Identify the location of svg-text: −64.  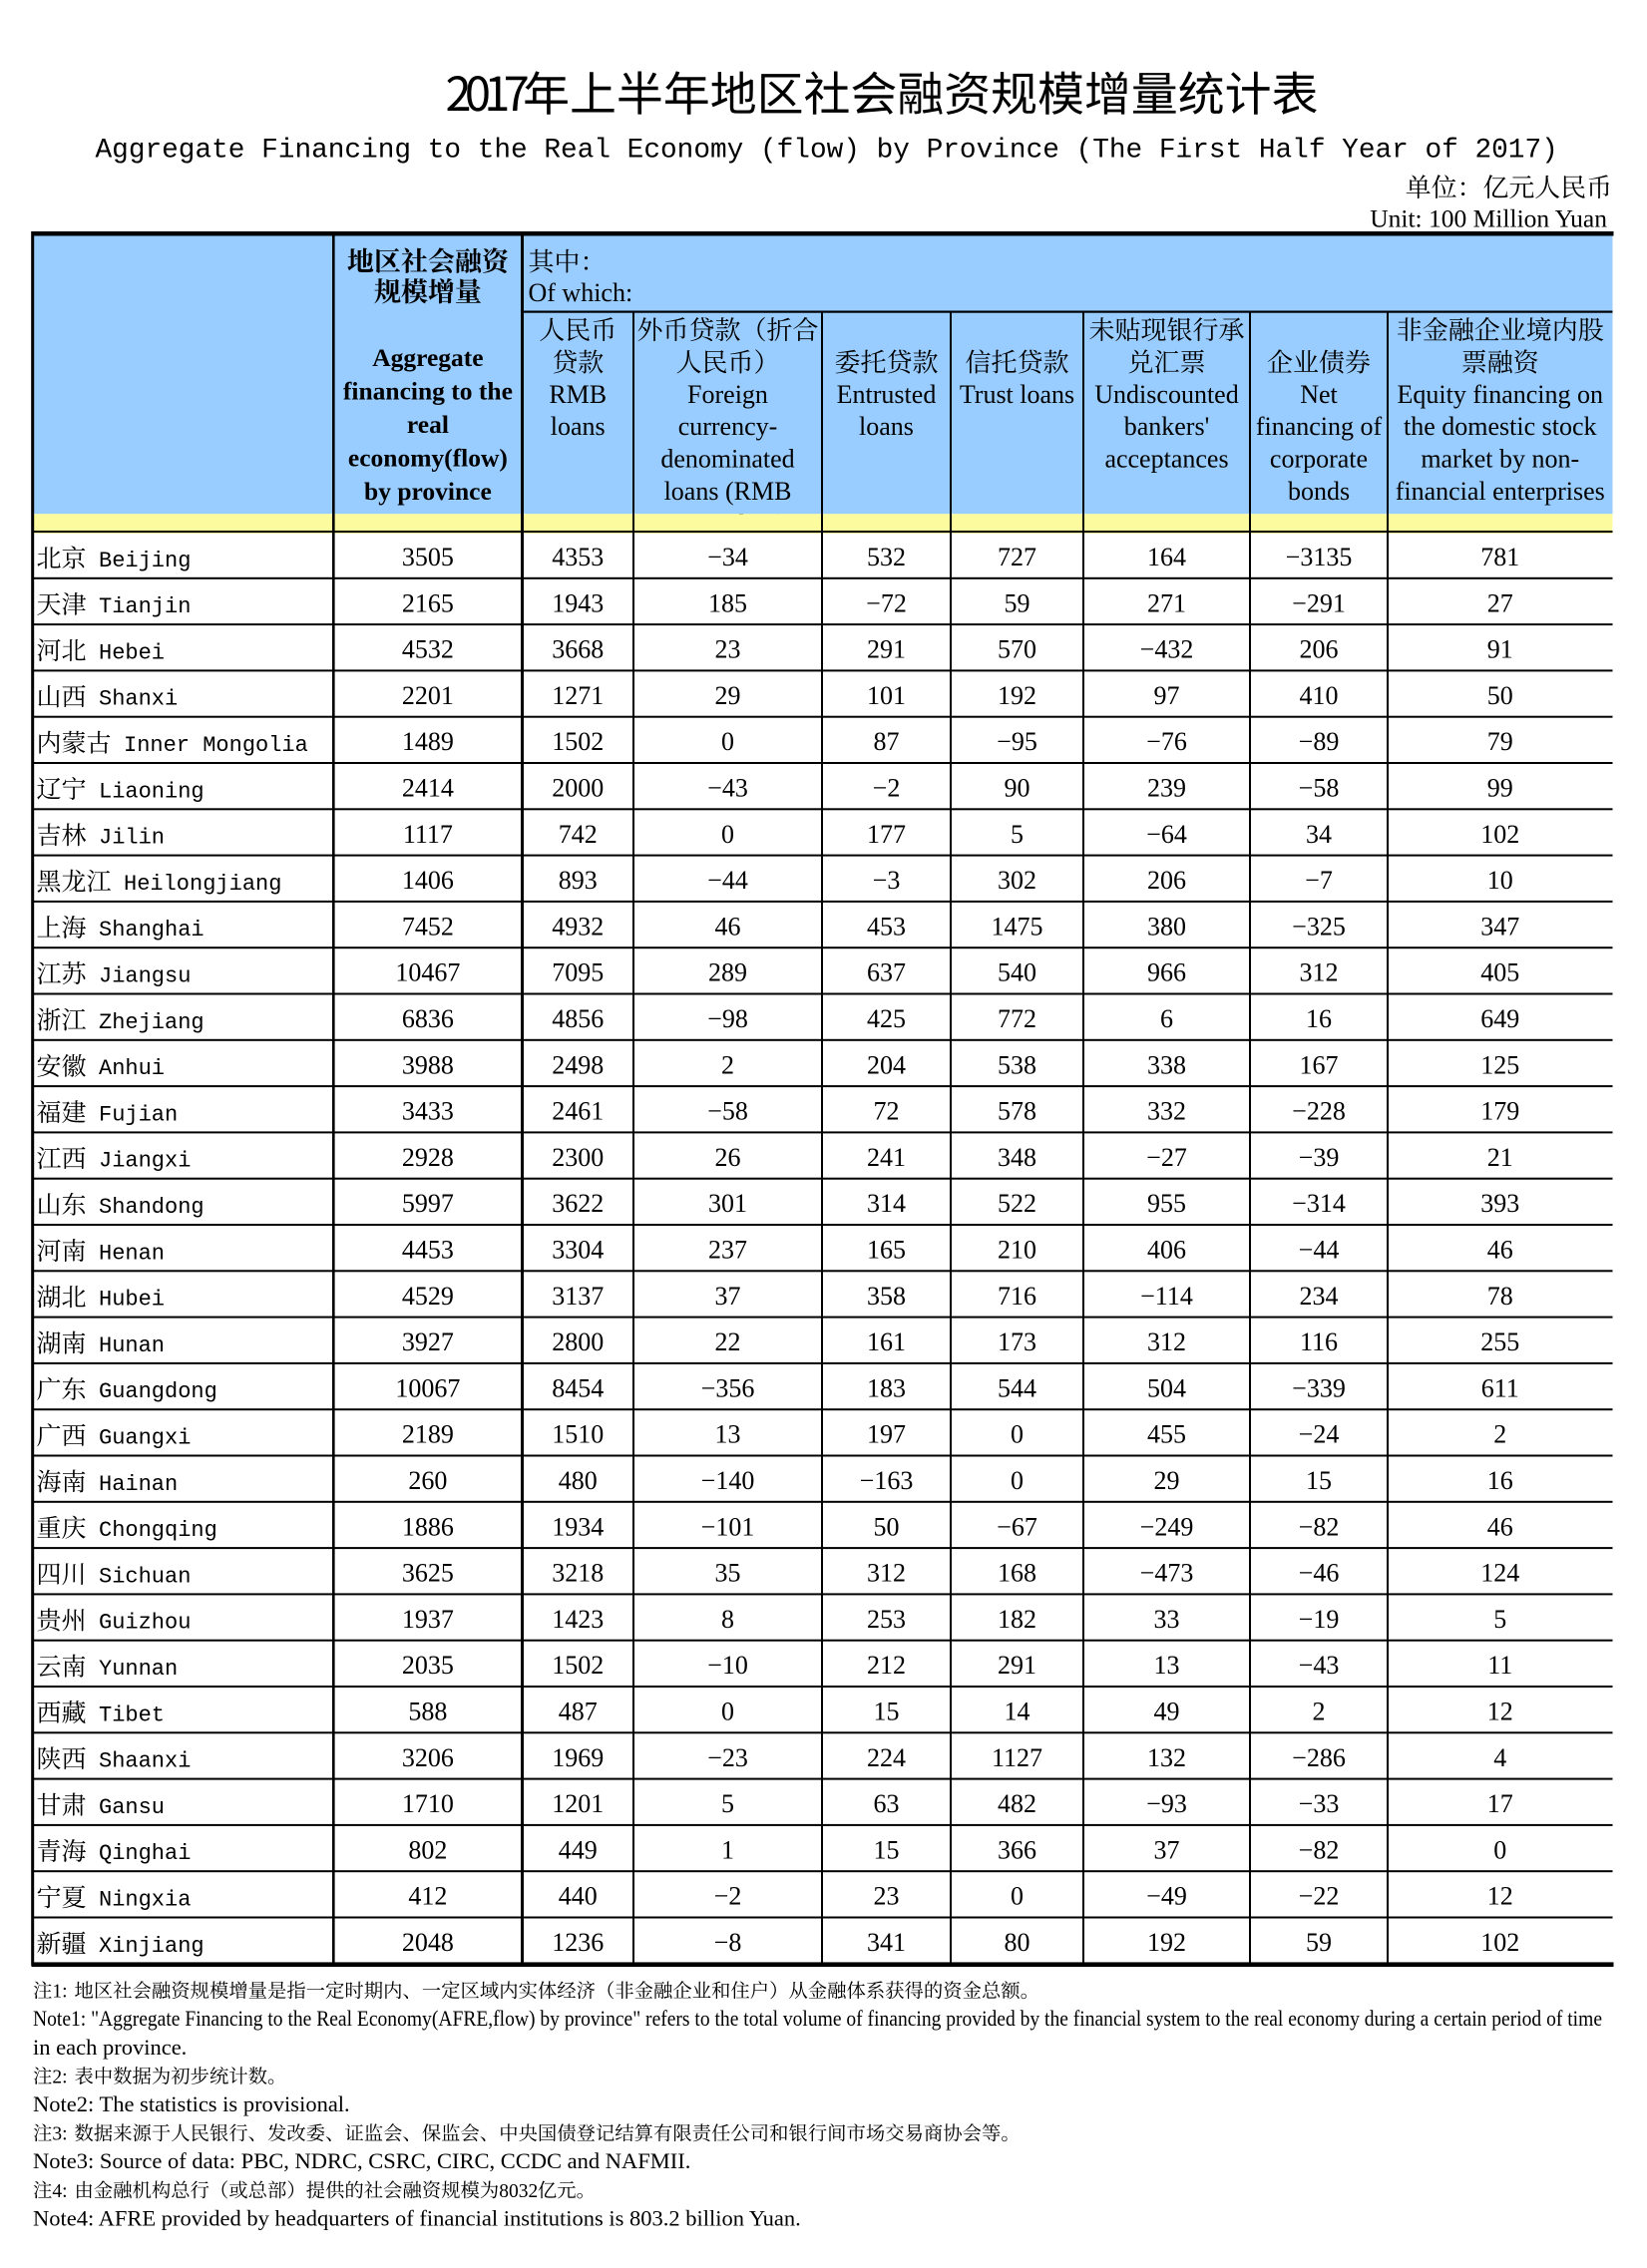
(1166, 834).